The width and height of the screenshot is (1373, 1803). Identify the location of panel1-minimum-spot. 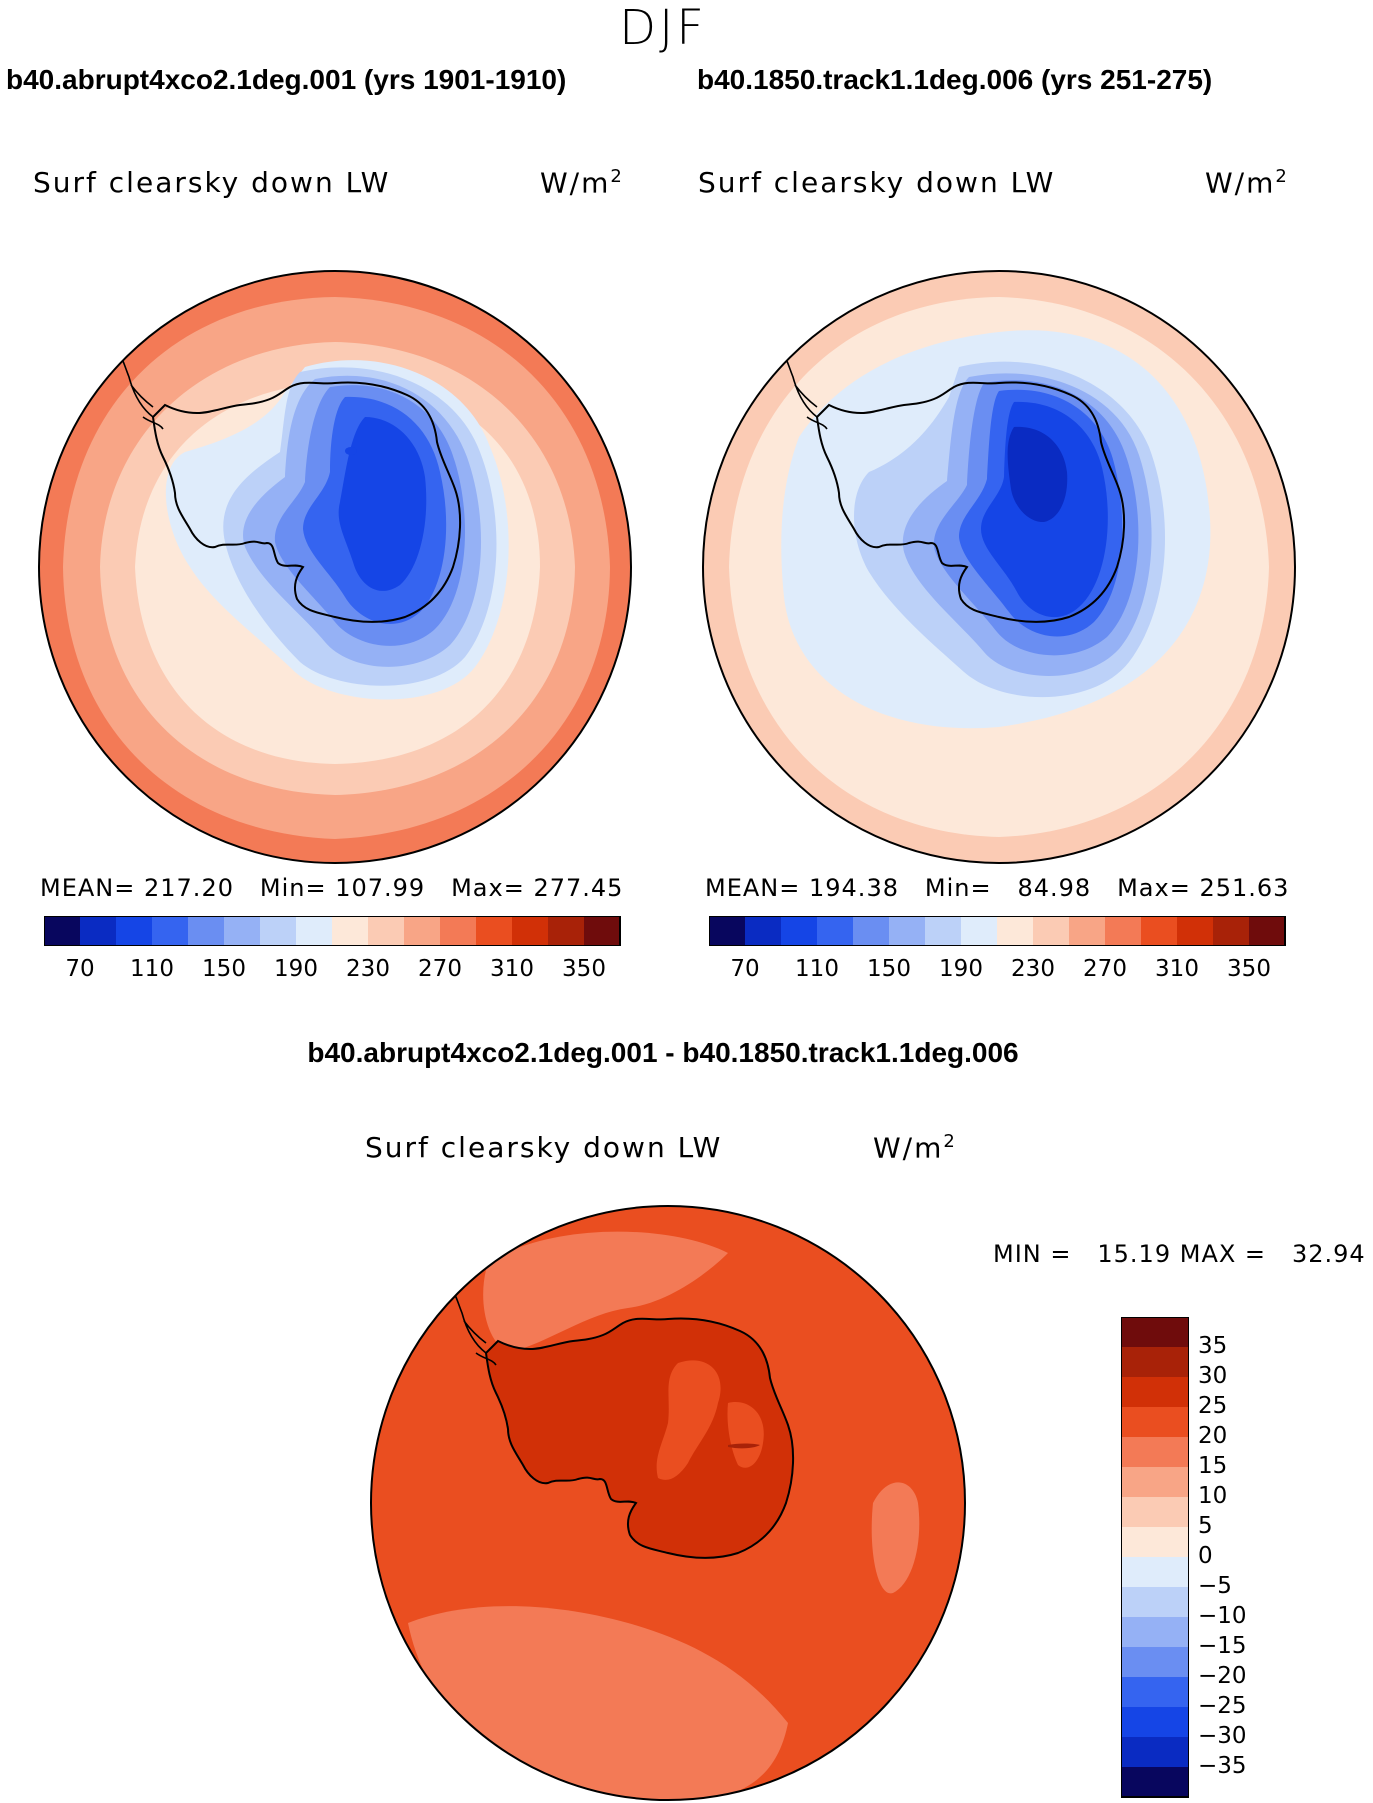
(351, 451).